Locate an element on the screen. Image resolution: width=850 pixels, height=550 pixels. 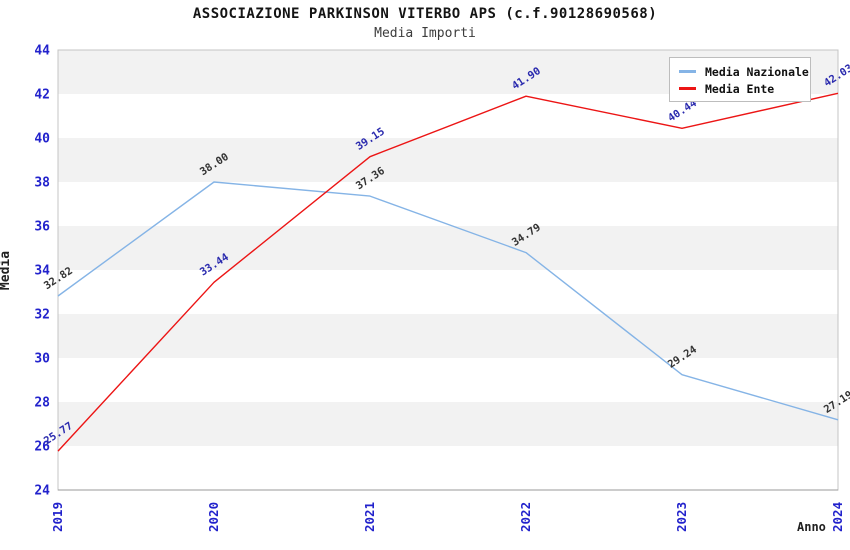
y-tick-label: 40 is located at coordinates (42, 139).